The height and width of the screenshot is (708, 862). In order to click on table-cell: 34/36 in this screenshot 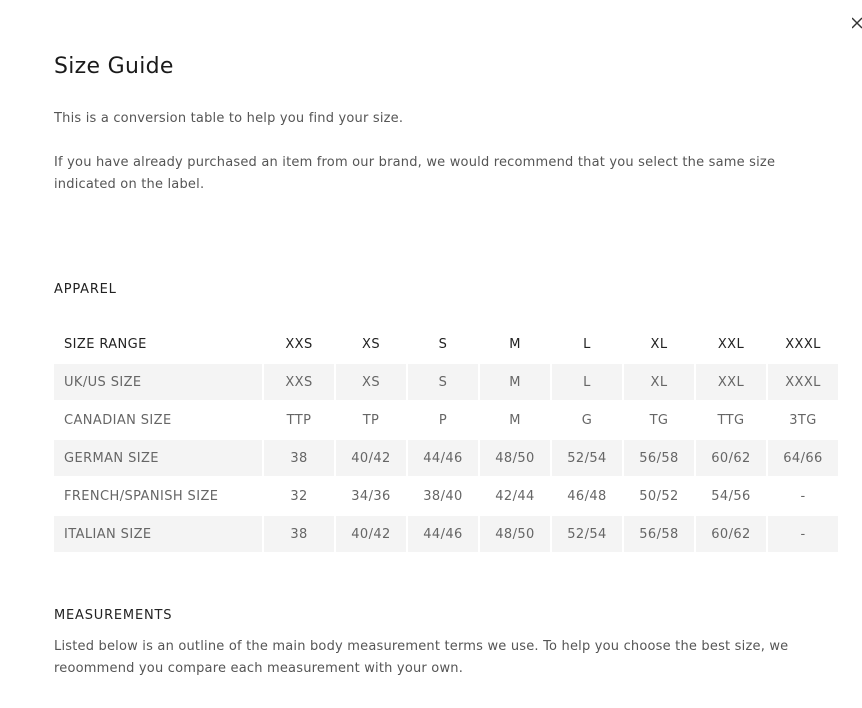, I will do `click(371, 496)`.